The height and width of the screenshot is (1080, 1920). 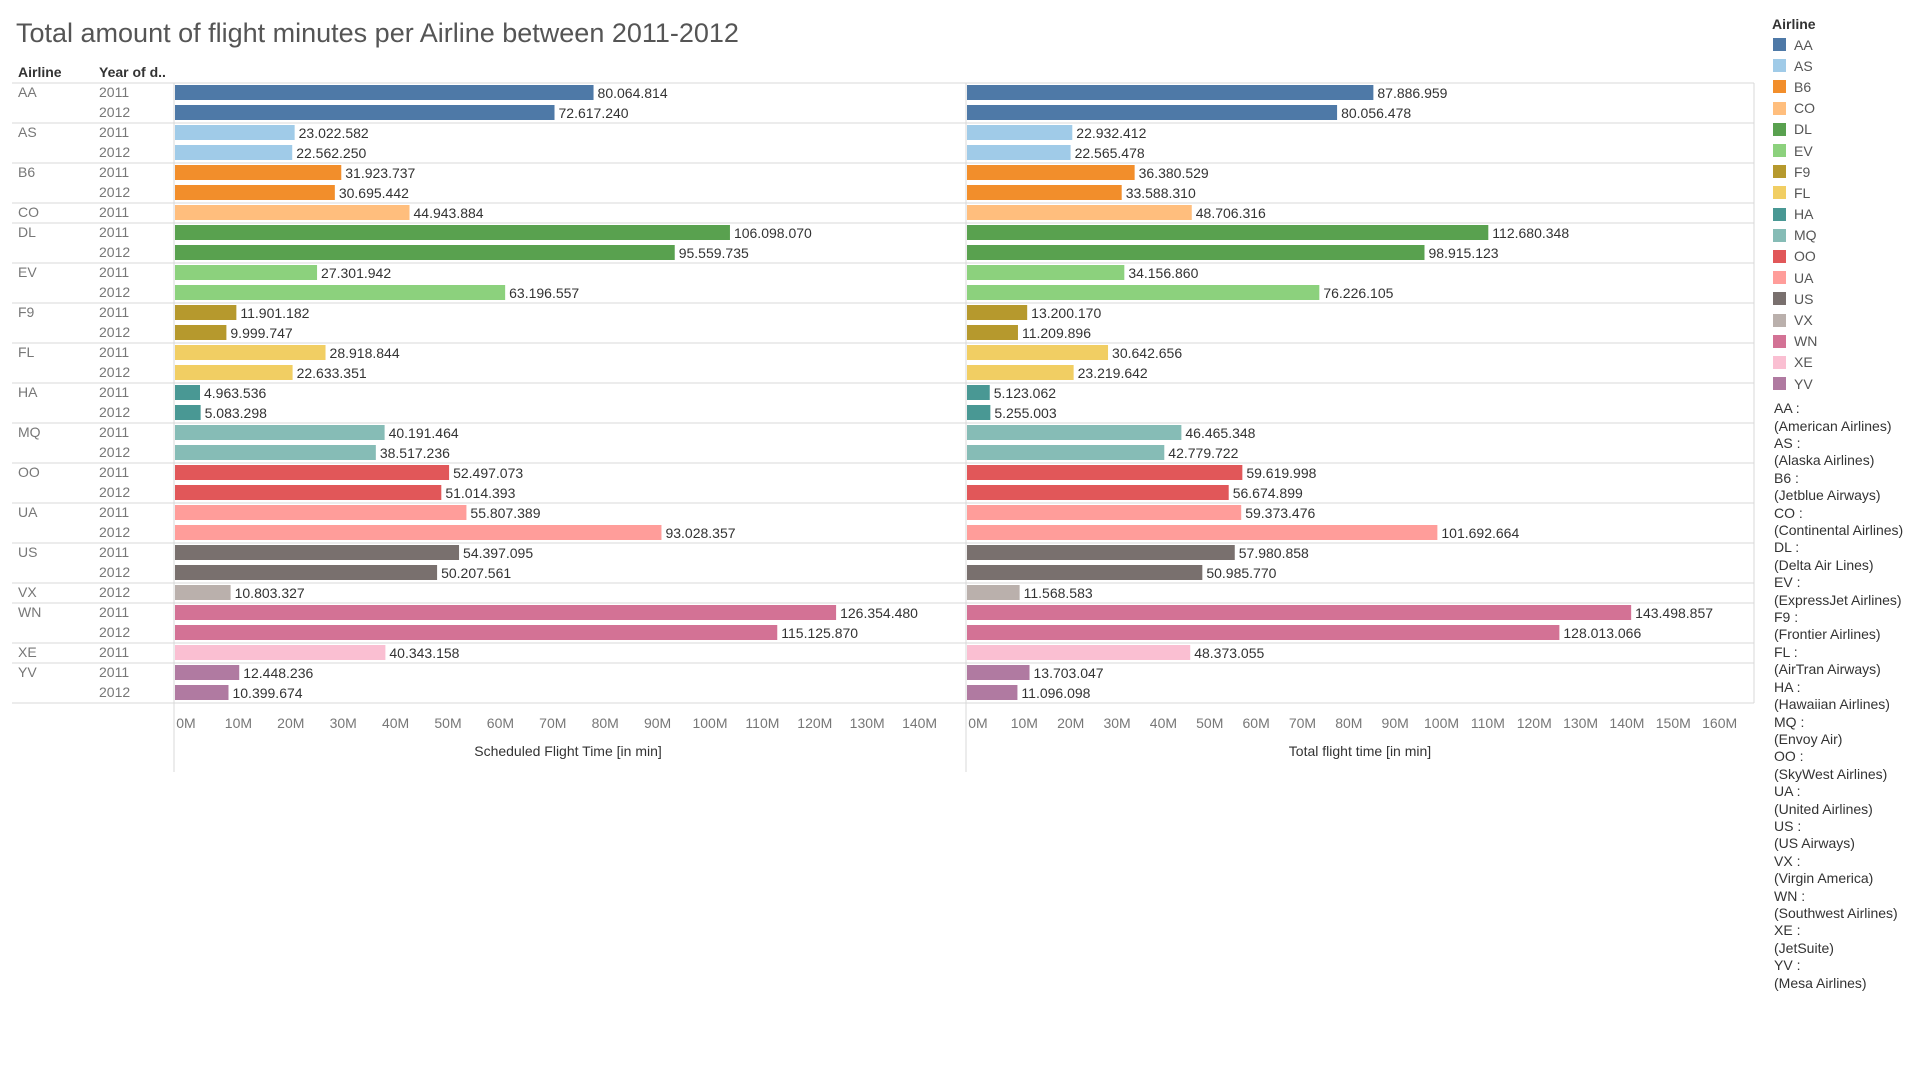 What do you see at coordinates (867, 723) in the screenshot?
I see `x-tick-label: 130M` at bounding box center [867, 723].